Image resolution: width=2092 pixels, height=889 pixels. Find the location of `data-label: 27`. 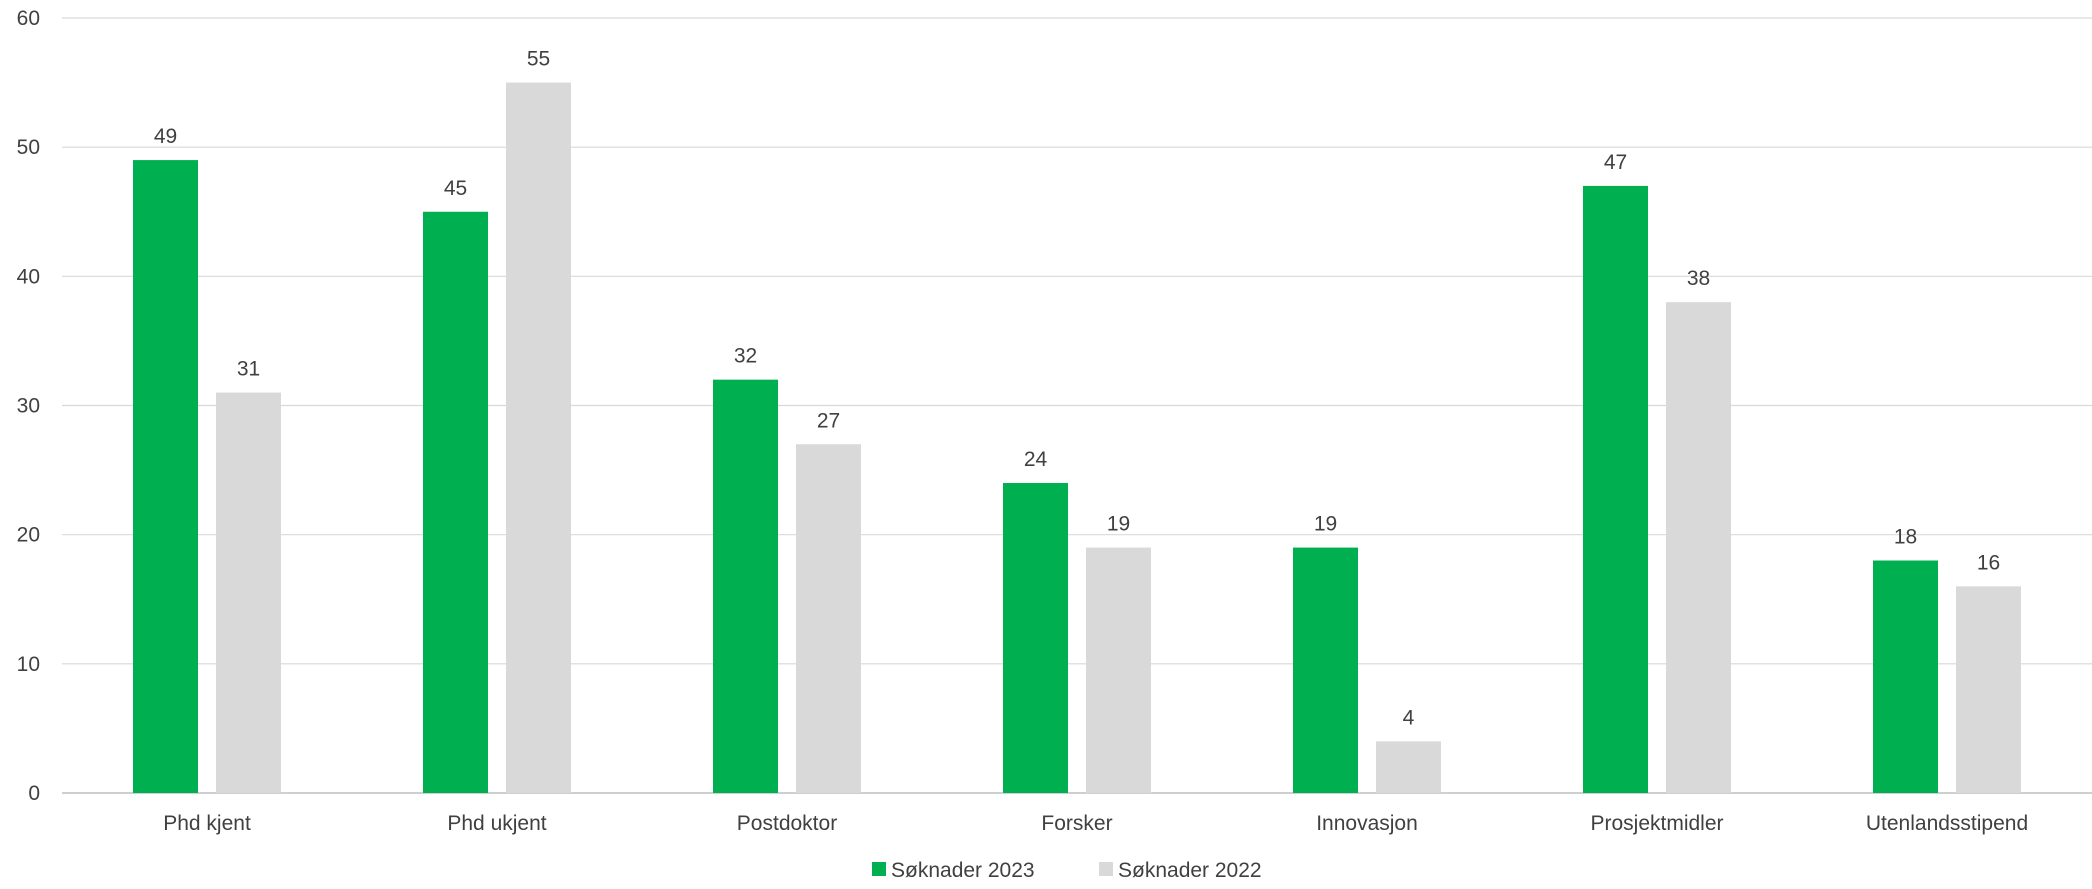

data-label: 27 is located at coordinates (828, 420).